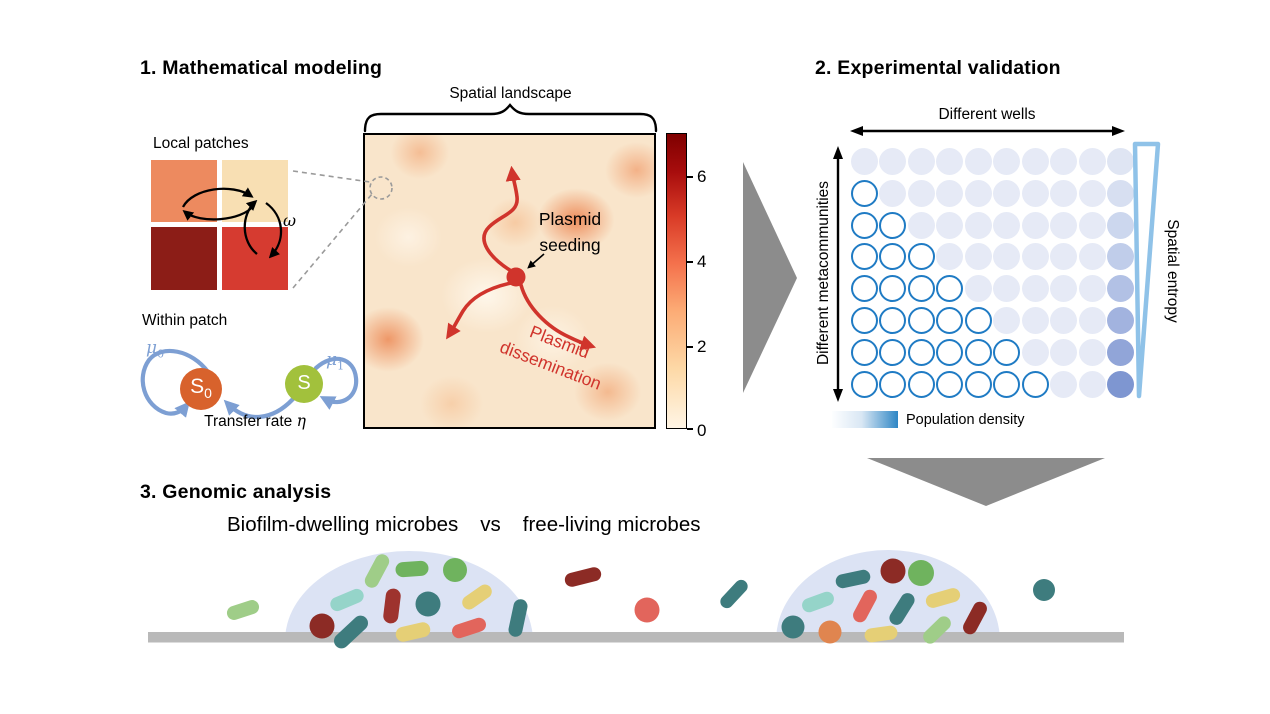 This screenshot has height=714, width=1270. Describe the element at coordinates (986, 482) in the screenshot. I see `flow-arrow-down-icon` at that location.